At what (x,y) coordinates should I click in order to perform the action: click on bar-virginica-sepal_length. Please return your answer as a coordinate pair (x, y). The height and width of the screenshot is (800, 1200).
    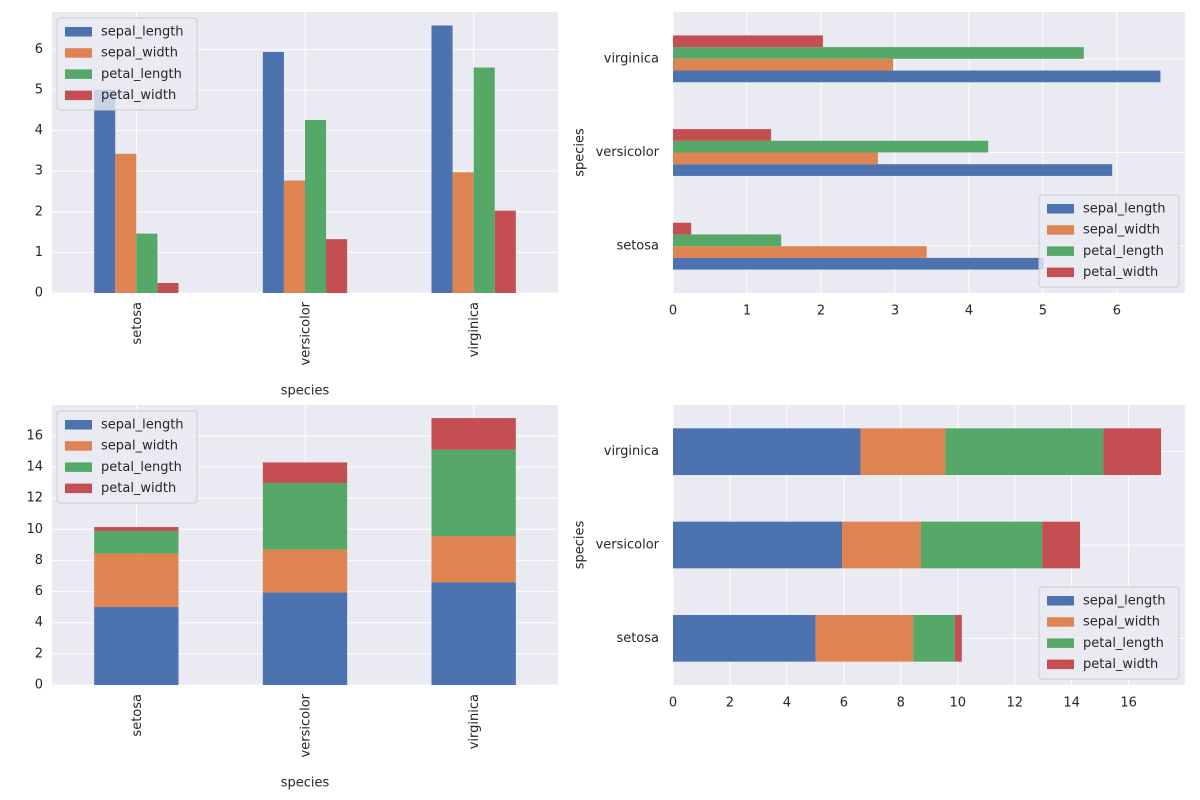
    Looking at the image, I should click on (473, 633).